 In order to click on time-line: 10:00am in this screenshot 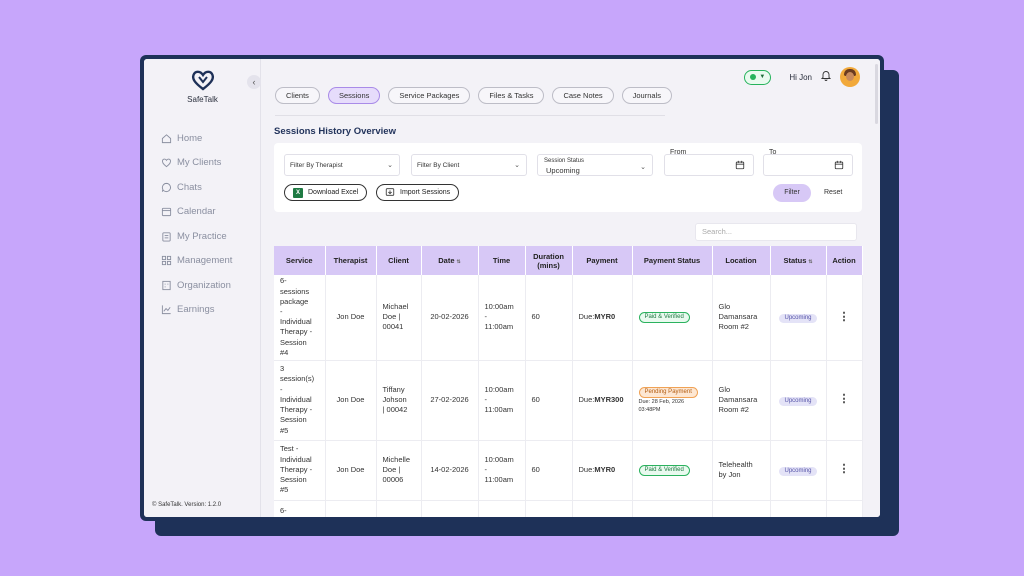, I will do `click(499, 389)`.